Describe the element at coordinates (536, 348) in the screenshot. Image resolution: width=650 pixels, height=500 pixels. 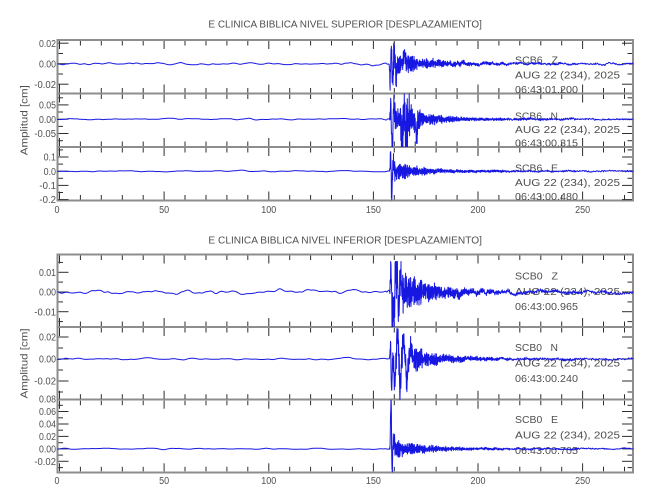
I see `svg-text: SCB0 N` at that location.